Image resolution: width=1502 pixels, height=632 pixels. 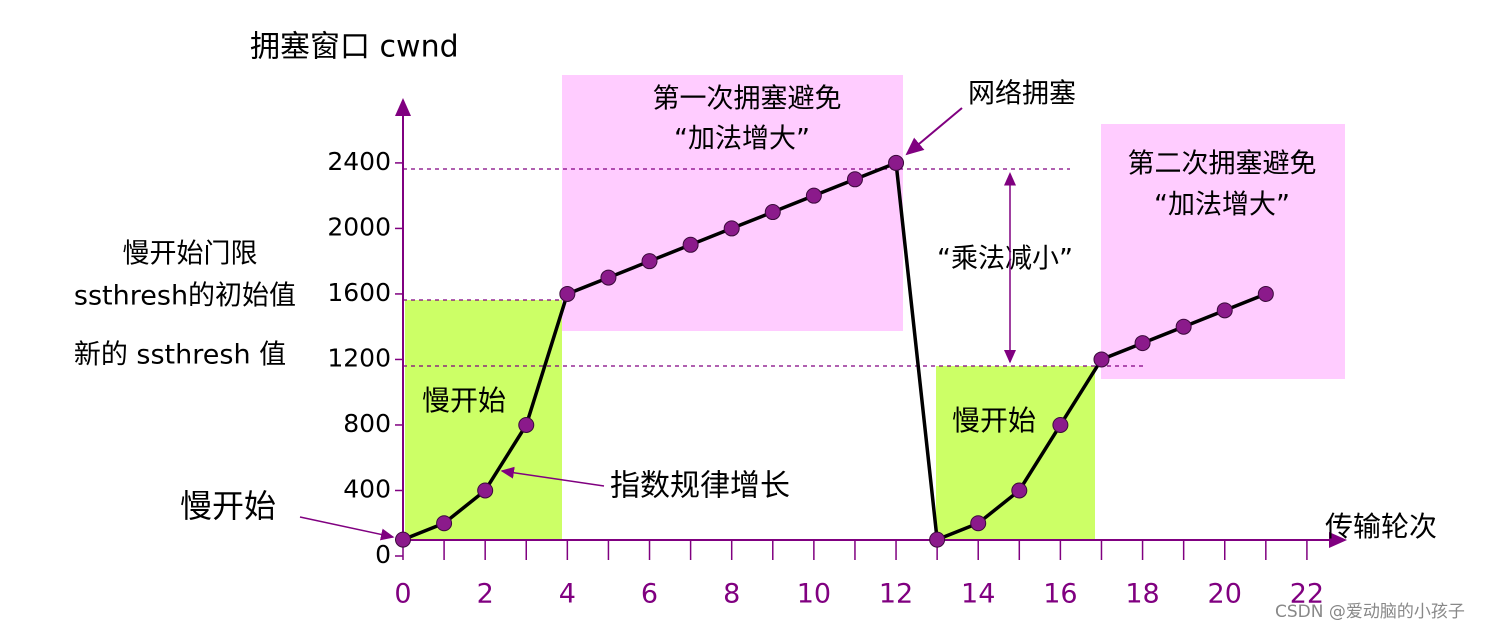 I want to click on y-tick-label: 0, so click(x=383, y=554).